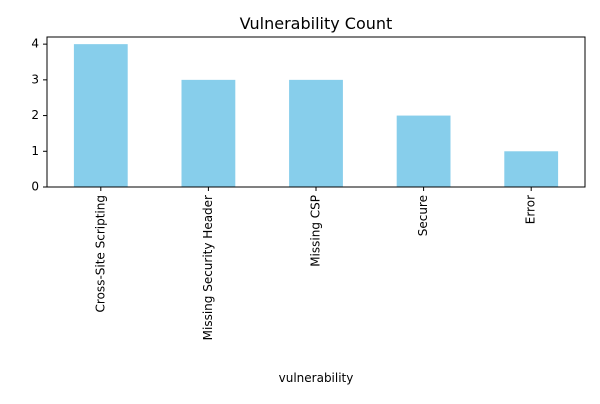  What do you see at coordinates (208, 267) in the screenshot?
I see `x-tick-label: Missing Security Header` at bounding box center [208, 267].